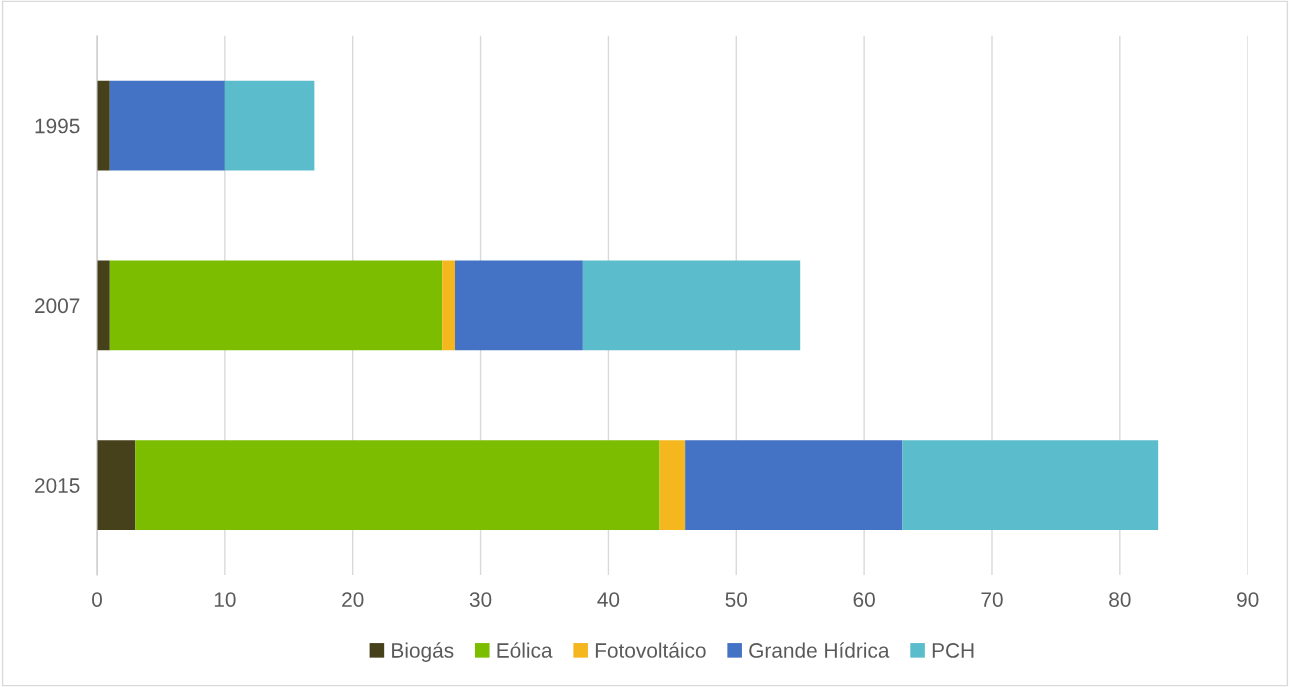 The image size is (1290, 687). Describe the element at coordinates (57, 126) in the screenshot. I see `y-tick-label: 1995` at that location.